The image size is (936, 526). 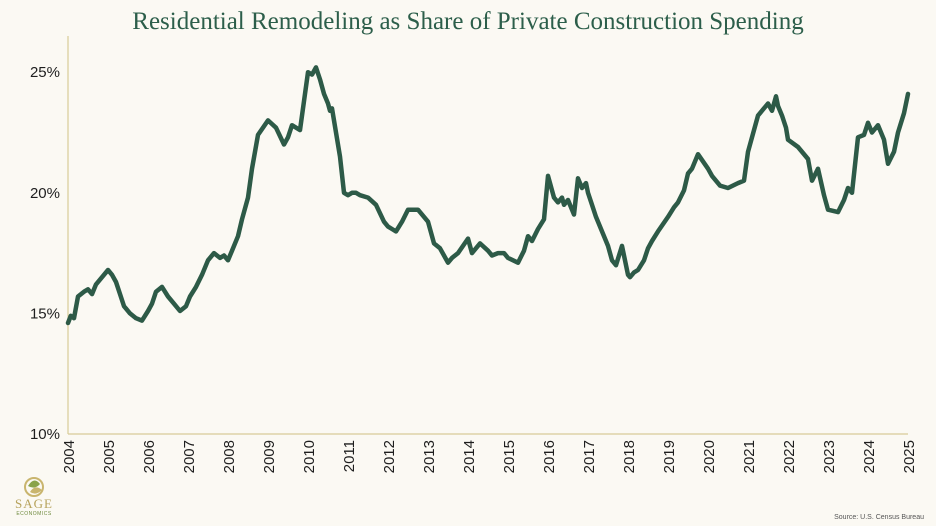 I want to click on y-tick-label: 10%, so click(x=45, y=434).